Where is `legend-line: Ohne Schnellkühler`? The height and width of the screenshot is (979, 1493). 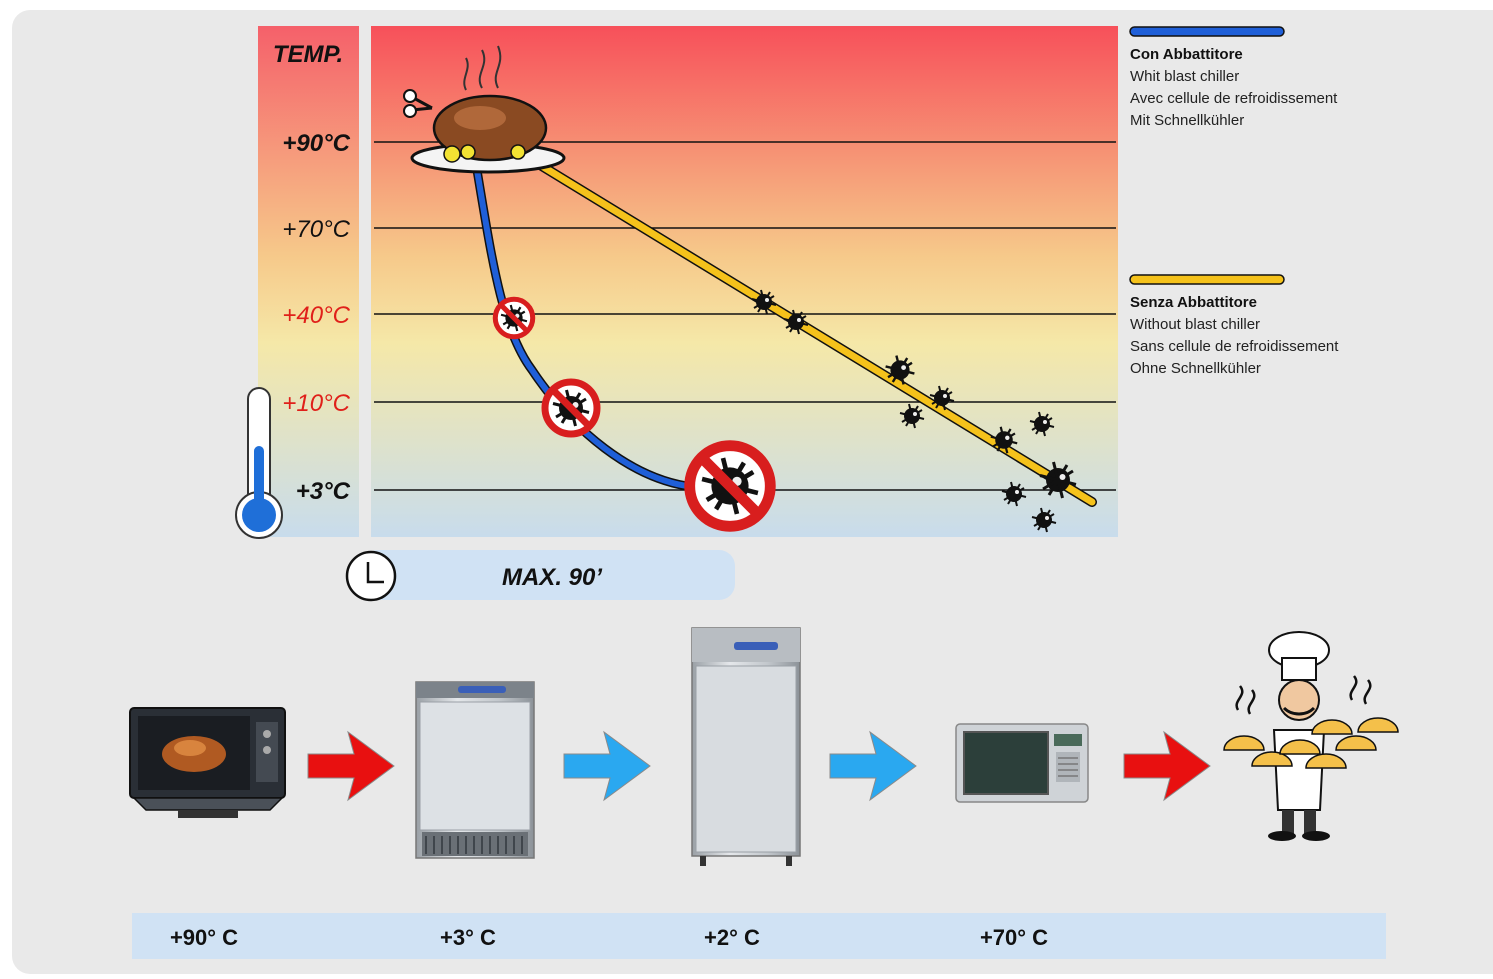 legend-line: Ohne Schnellkühler is located at coordinates (1195, 368).